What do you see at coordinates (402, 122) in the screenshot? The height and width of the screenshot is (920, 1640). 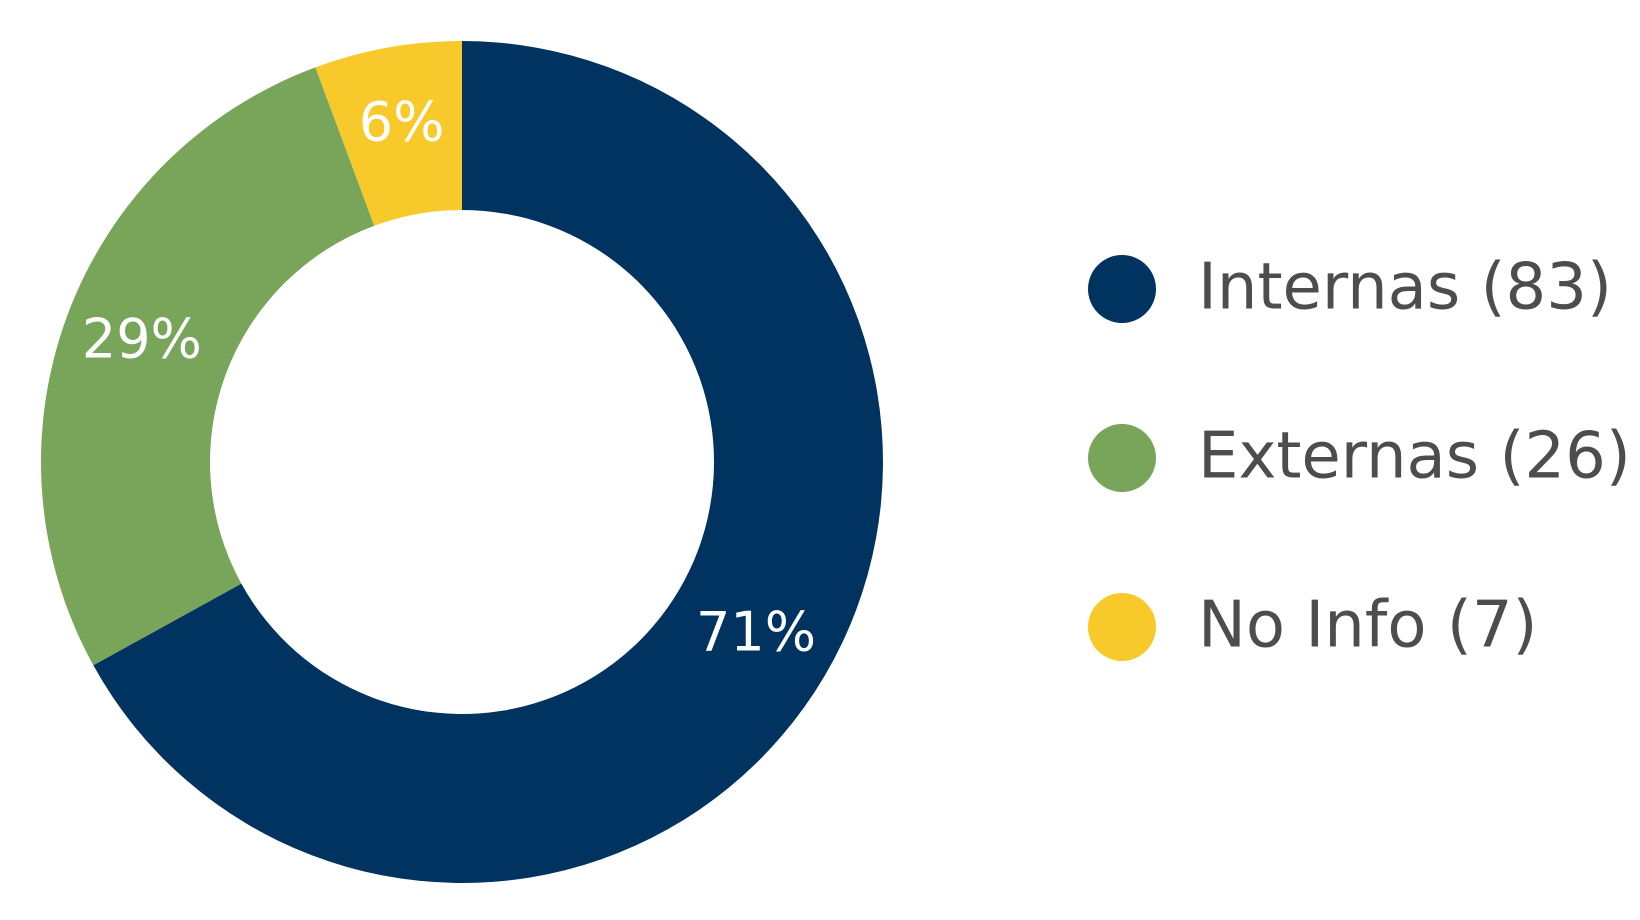 I see `slice-label: 6%` at bounding box center [402, 122].